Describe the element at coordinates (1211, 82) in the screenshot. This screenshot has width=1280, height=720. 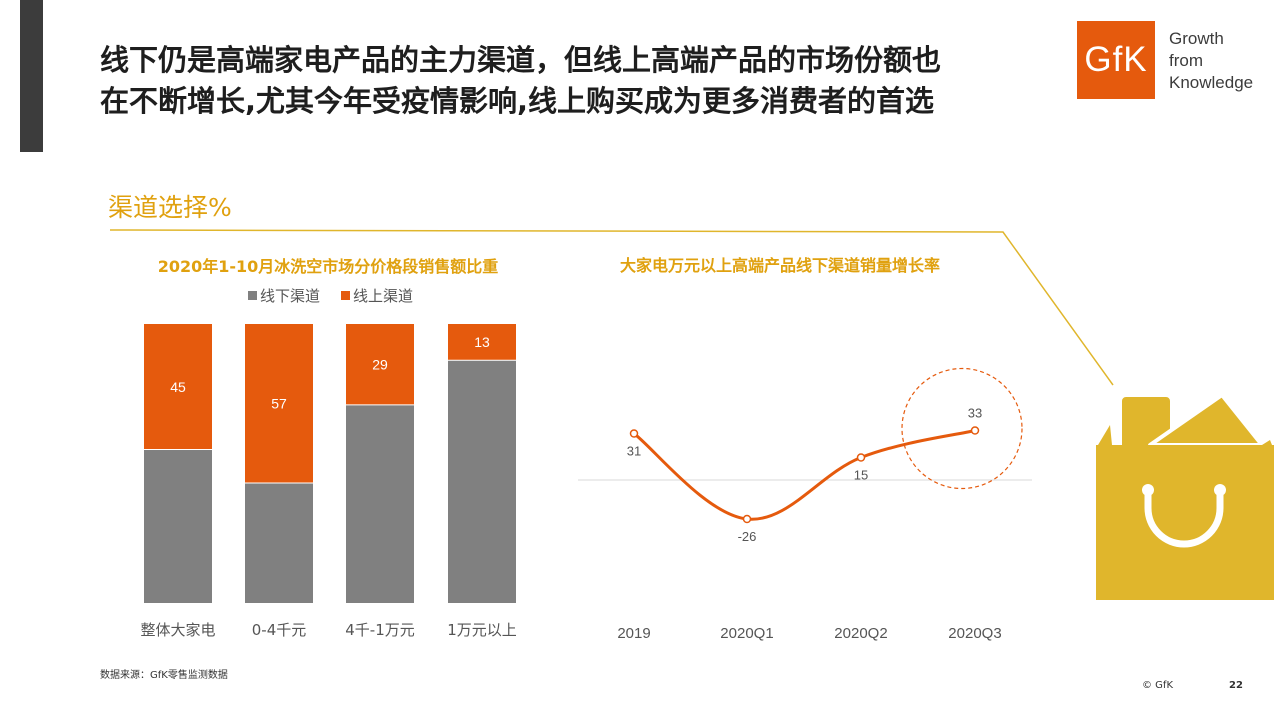
I see `tagline-line-3: Knowledge` at that location.